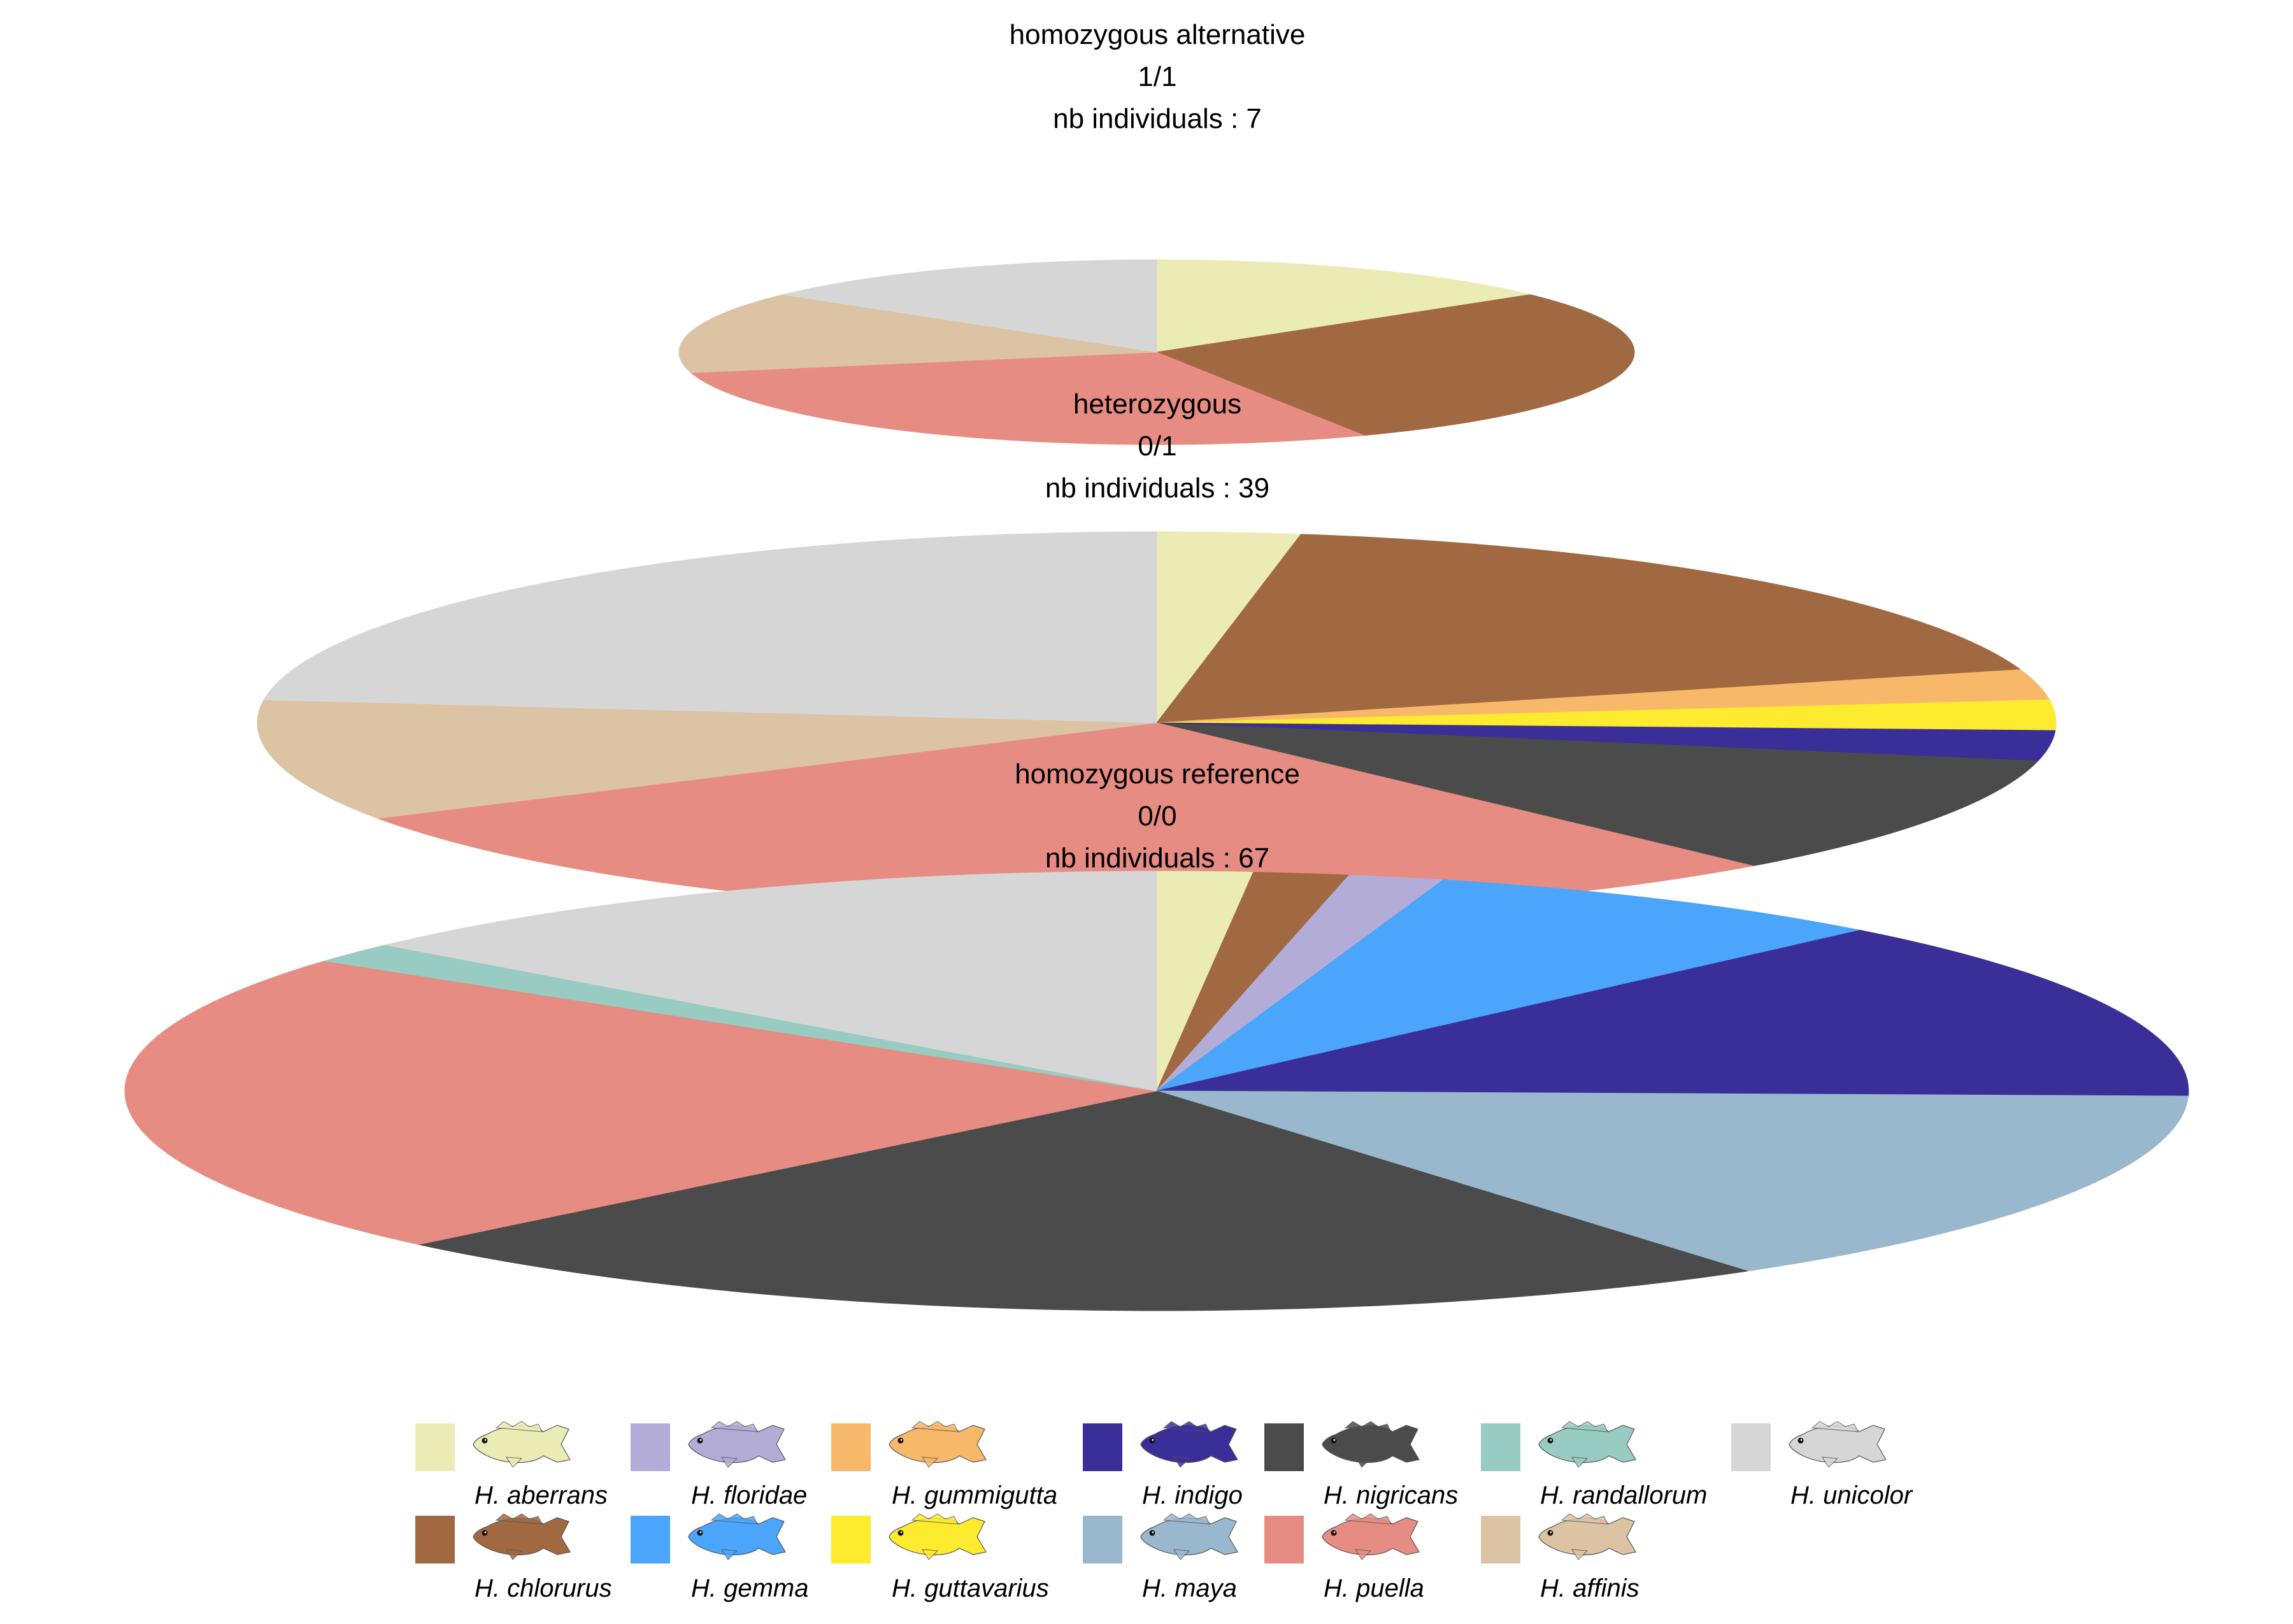 This screenshot has height=1624, width=2293. What do you see at coordinates (970, 1588) in the screenshot?
I see `legend-label: H. guttavarius` at bounding box center [970, 1588].